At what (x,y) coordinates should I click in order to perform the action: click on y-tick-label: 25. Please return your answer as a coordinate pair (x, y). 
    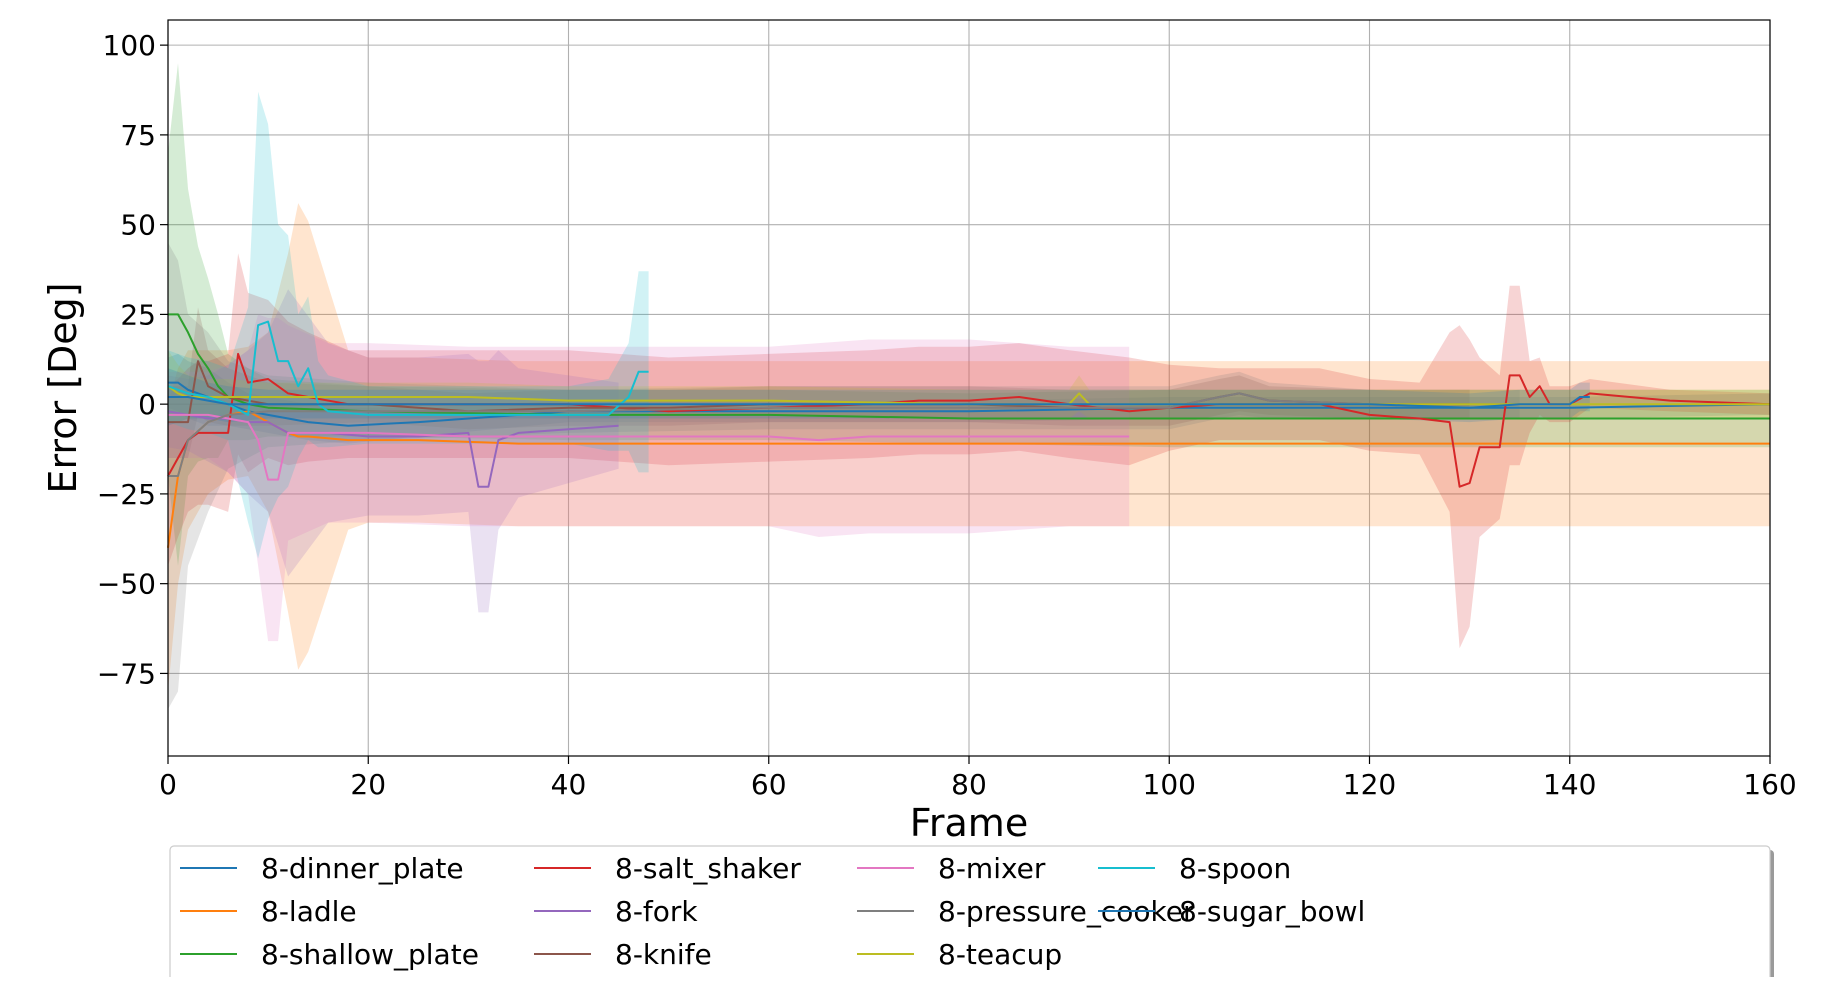
    Looking at the image, I should click on (138, 314).